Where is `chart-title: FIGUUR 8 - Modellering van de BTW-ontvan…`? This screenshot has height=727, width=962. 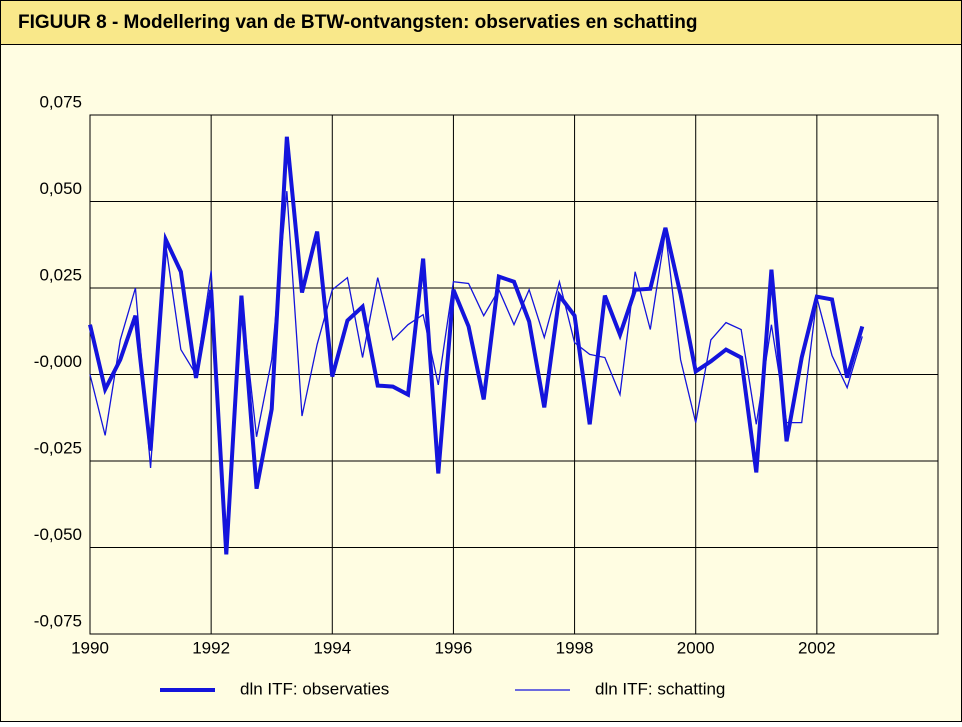
chart-title: FIGUUR 8 - Modellering van de BTW-ontvan… is located at coordinates (357, 22).